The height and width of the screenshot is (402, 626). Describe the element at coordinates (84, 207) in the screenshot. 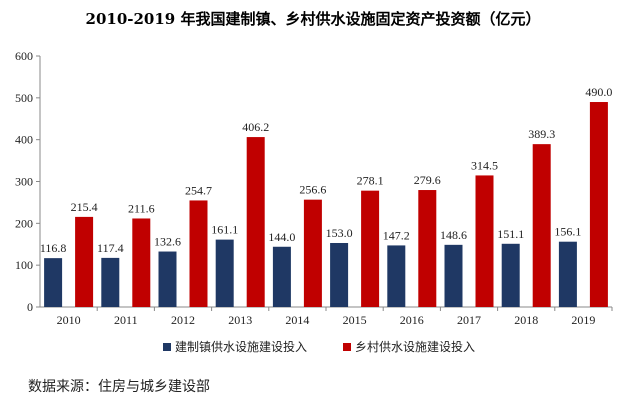

I see `data-label: 215.4` at that location.